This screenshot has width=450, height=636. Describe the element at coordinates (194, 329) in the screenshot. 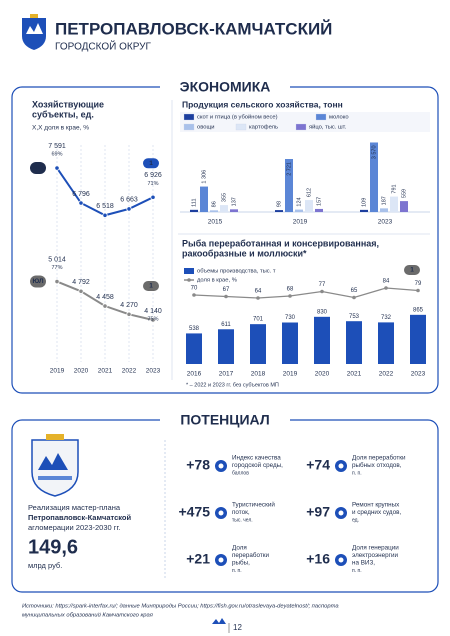

I see `value-label: 538` at that location.